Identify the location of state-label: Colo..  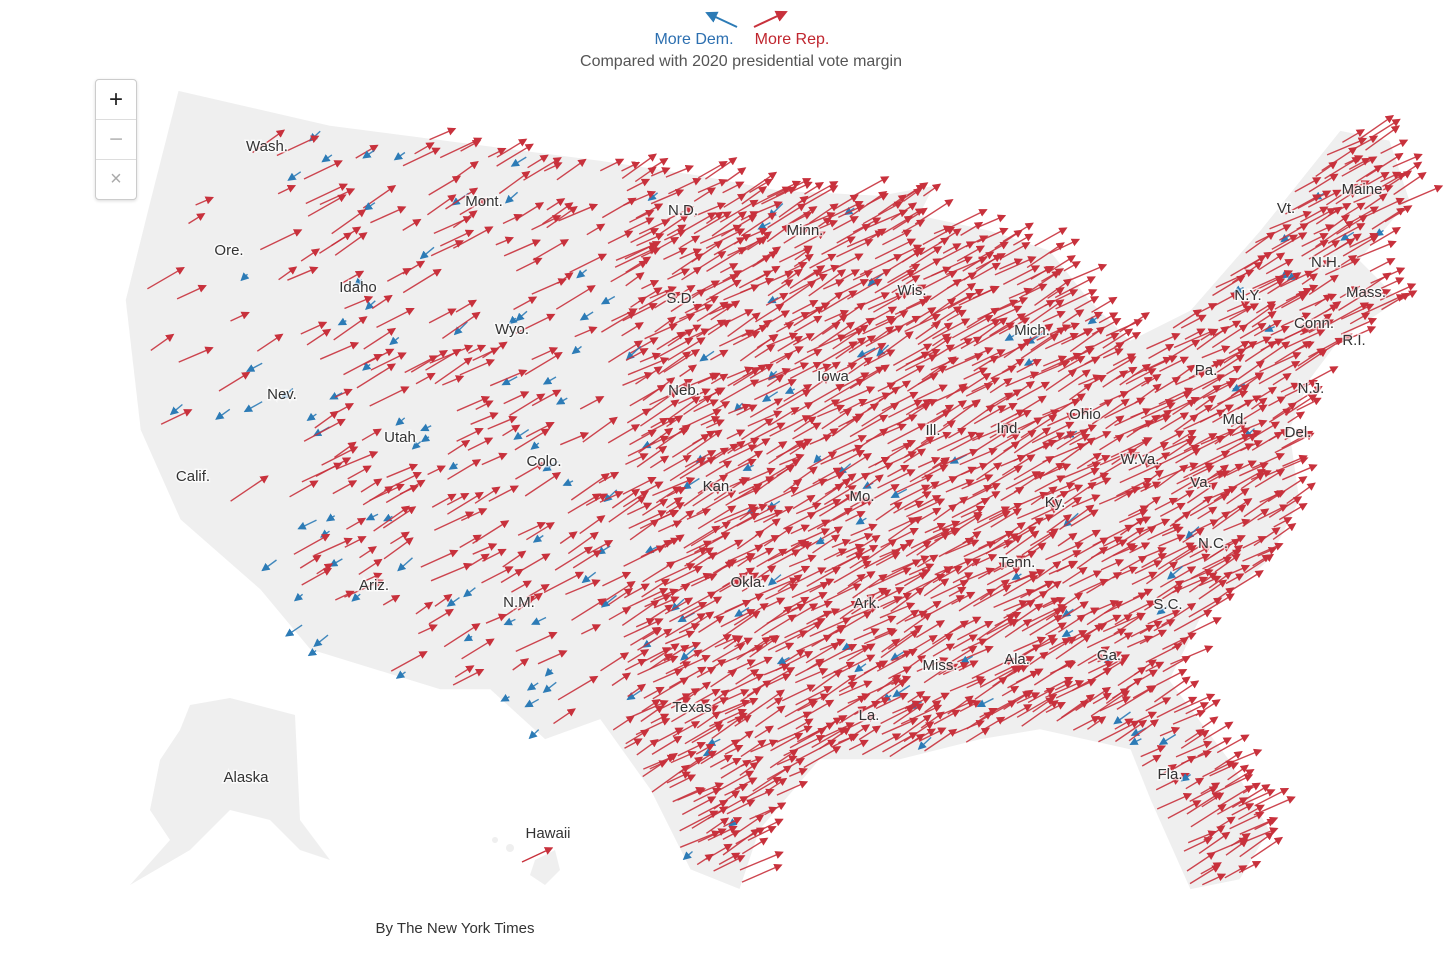
(543, 461).